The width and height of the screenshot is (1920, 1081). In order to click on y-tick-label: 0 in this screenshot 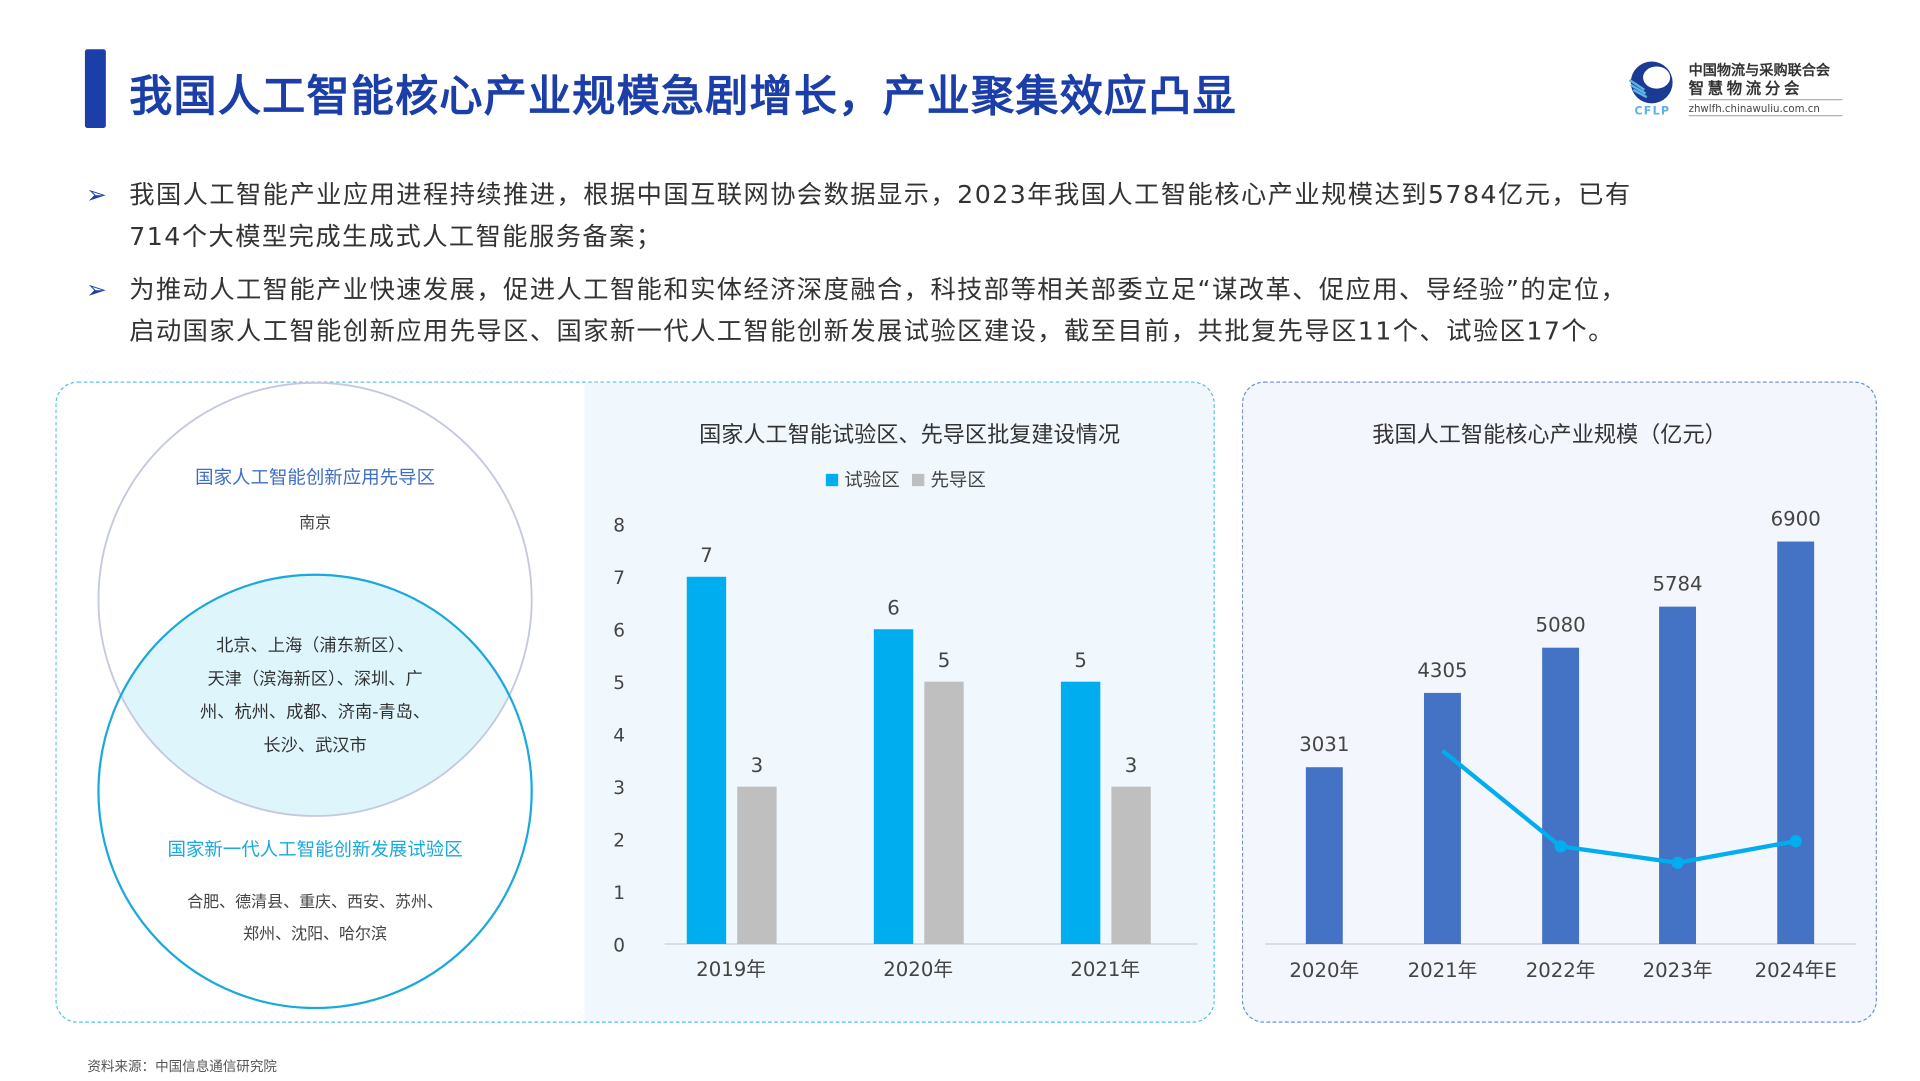, I will do `click(619, 945)`.